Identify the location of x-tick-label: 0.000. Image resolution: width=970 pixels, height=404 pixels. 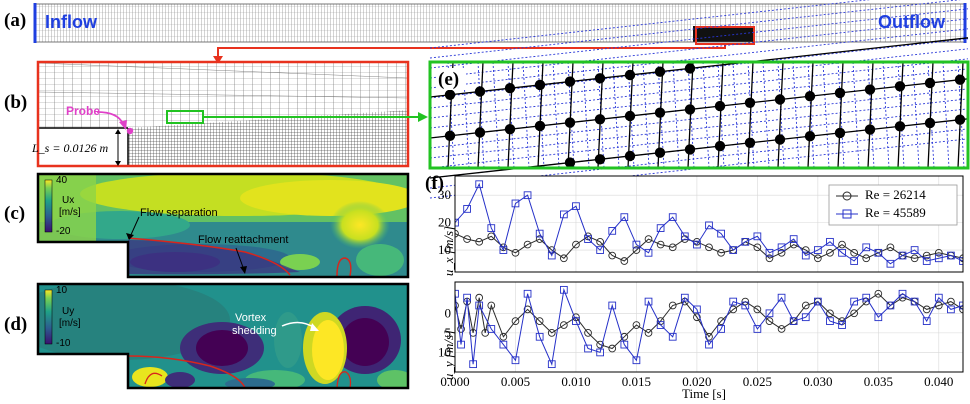
(454, 381).